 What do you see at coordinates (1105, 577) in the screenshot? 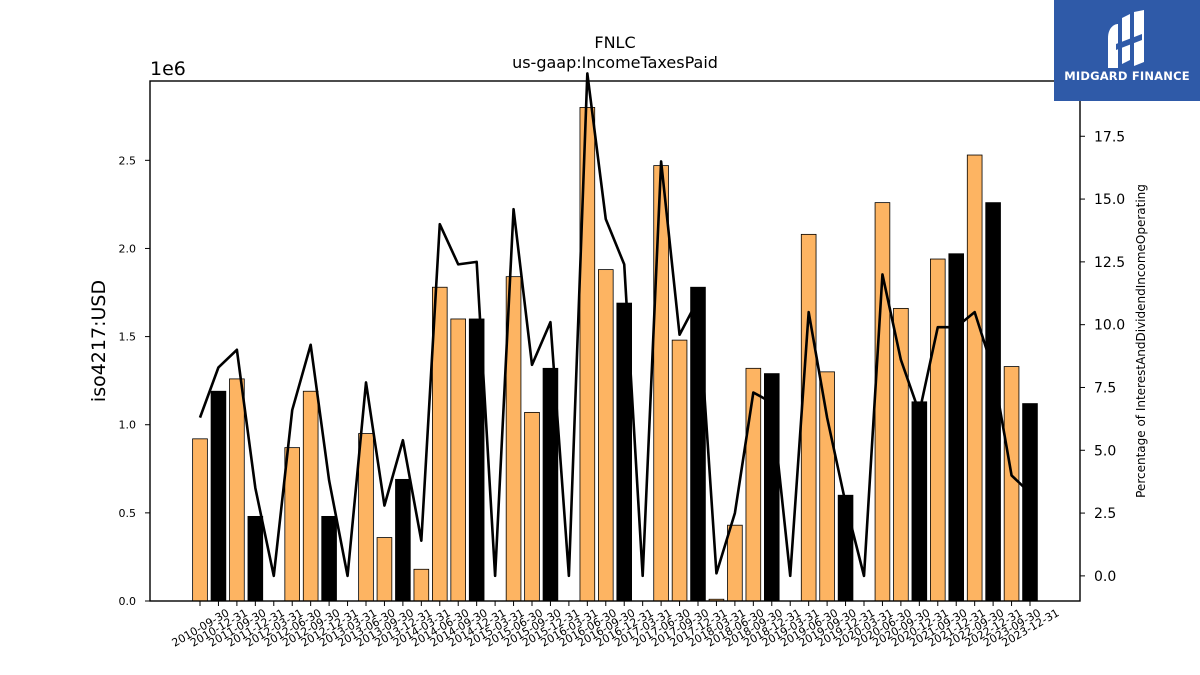
I see `y2-tick-label: 0.0` at bounding box center [1105, 577].